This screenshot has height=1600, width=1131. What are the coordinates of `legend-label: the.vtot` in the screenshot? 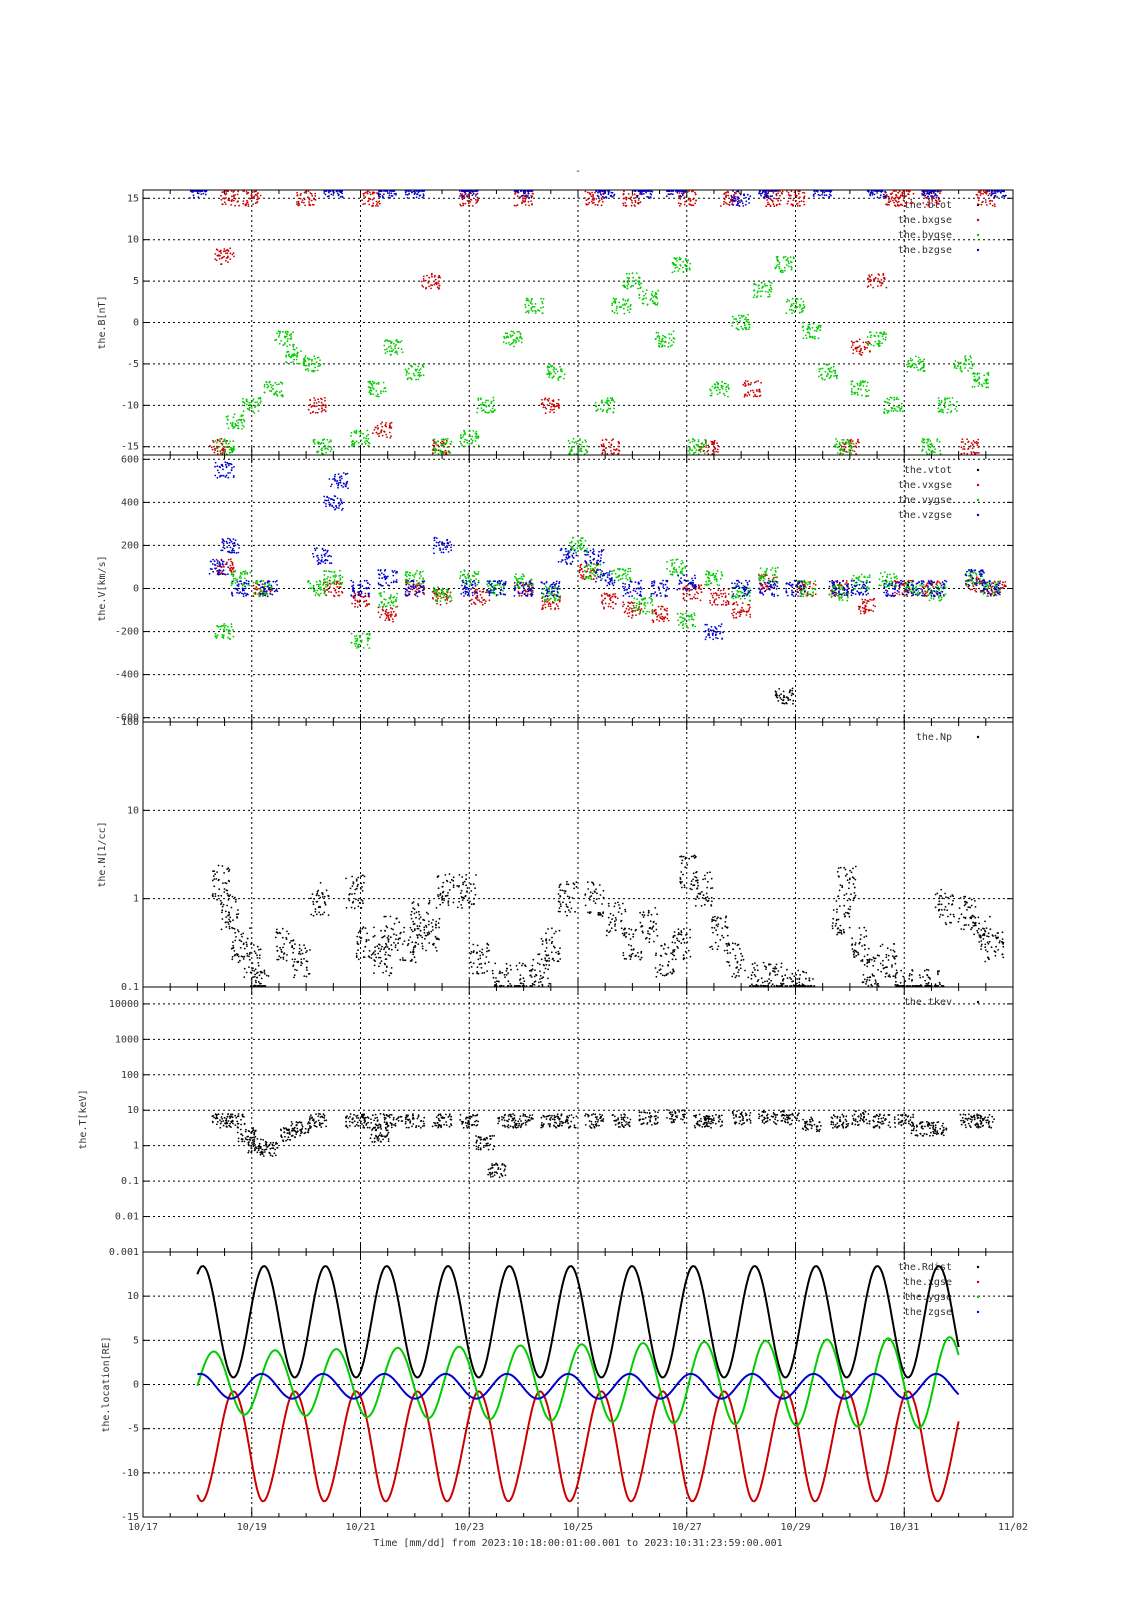 It's located at (928, 470).